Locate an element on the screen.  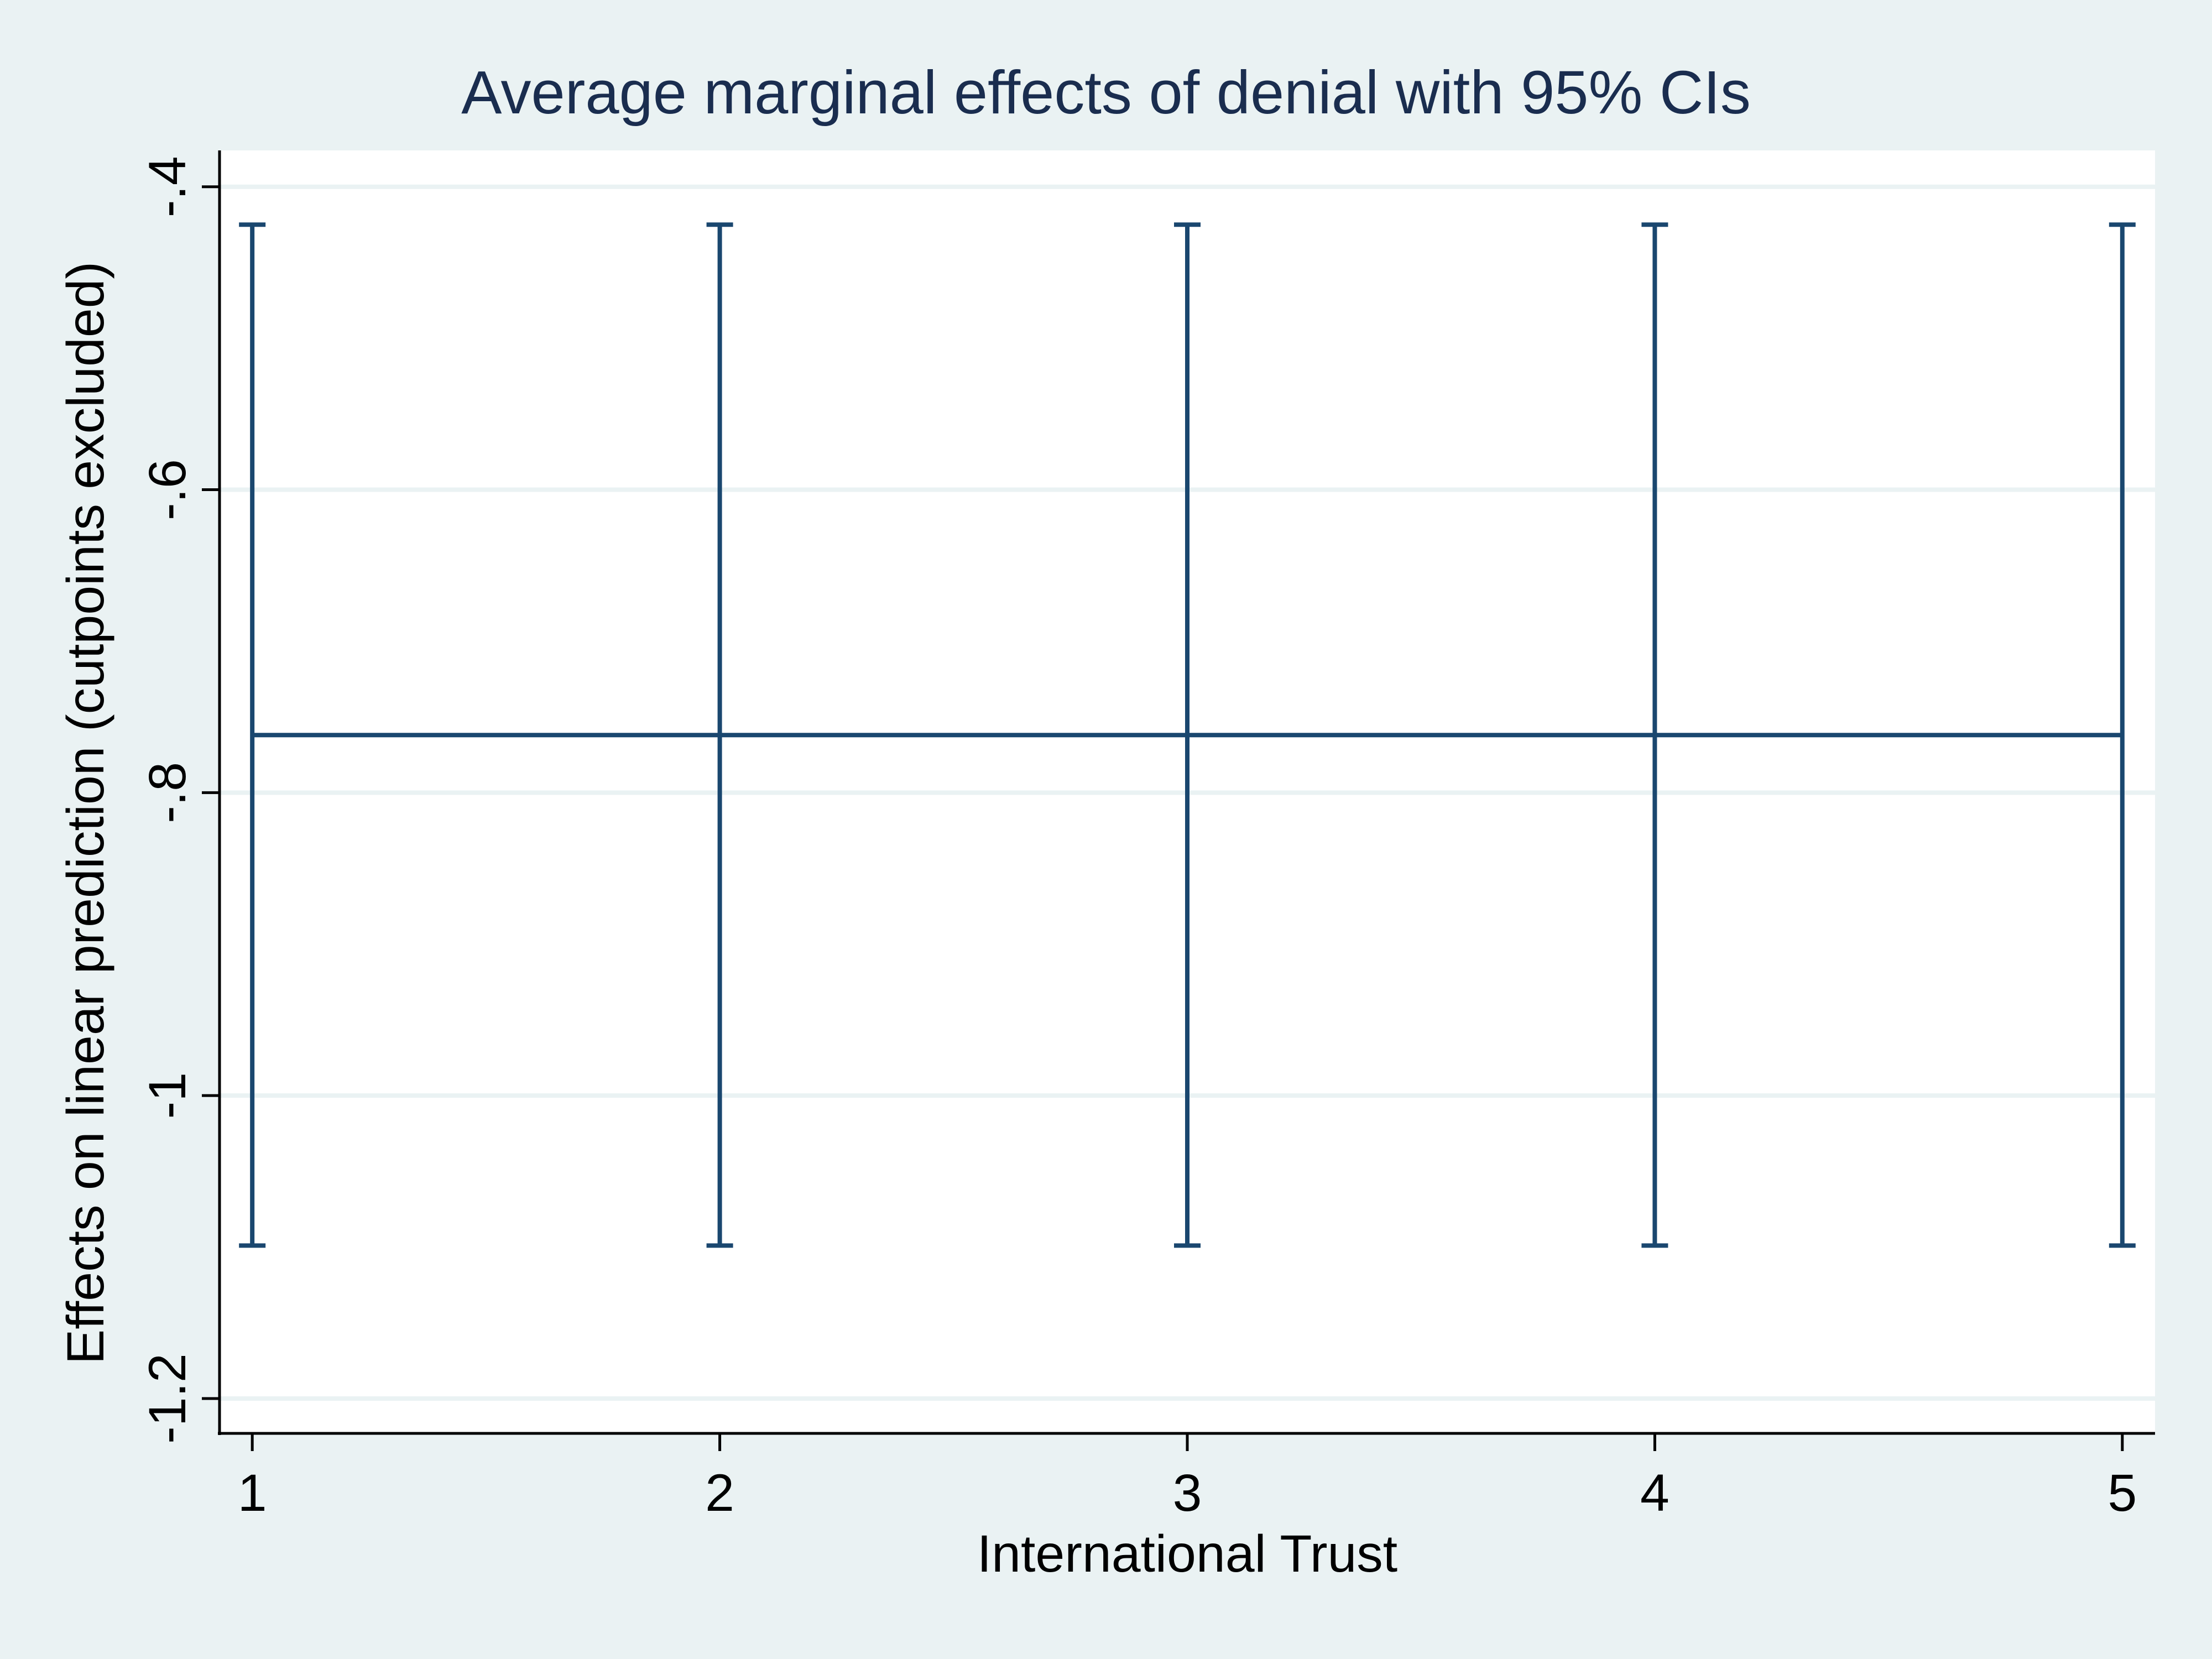
y-tick-label-1: -.6 is located at coordinates (168, 490).